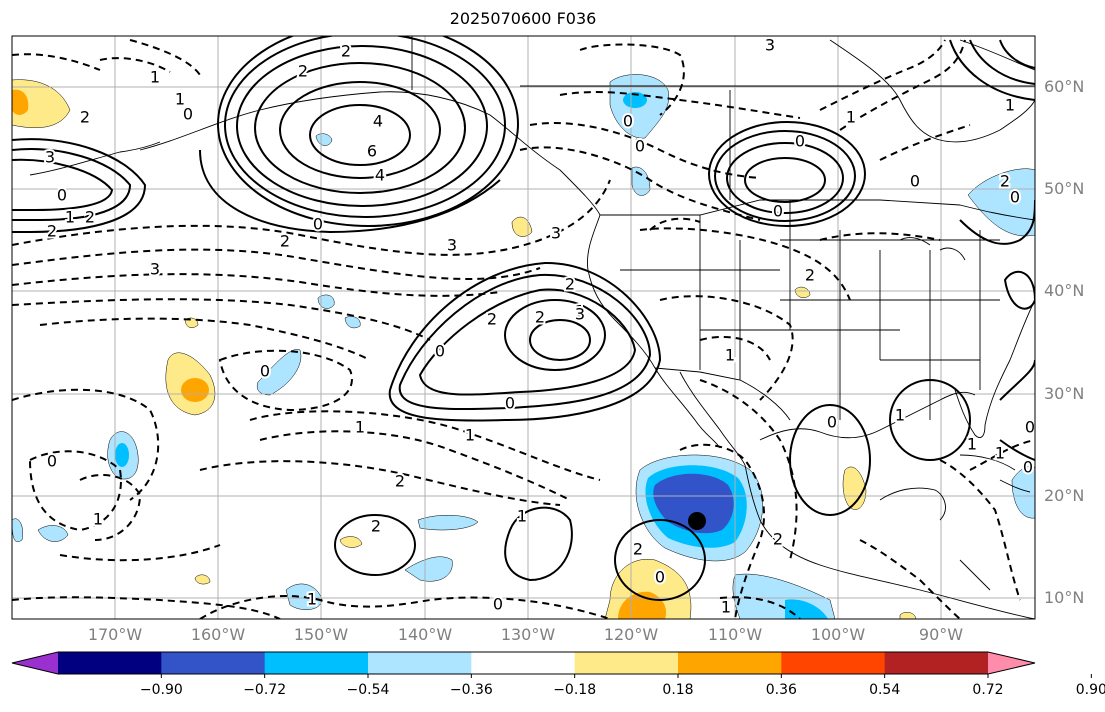 The width and height of the screenshot is (1105, 712). I want to click on colorbar-extend-low, so click(35, 663).